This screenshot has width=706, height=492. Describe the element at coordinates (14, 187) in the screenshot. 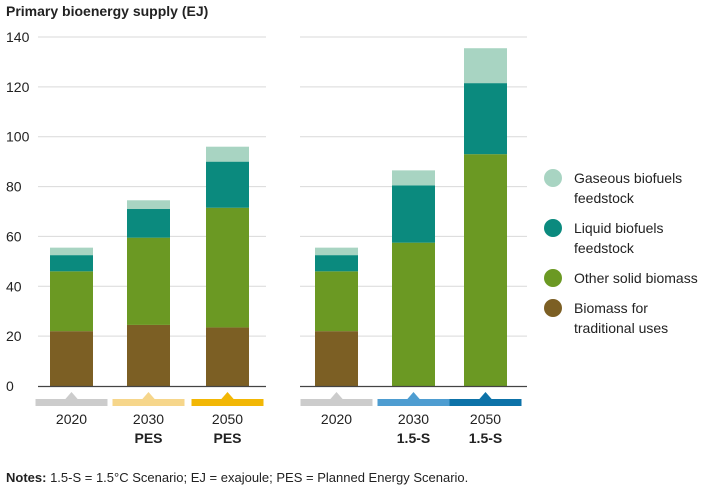

I see `y-tick-label: 80` at that location.